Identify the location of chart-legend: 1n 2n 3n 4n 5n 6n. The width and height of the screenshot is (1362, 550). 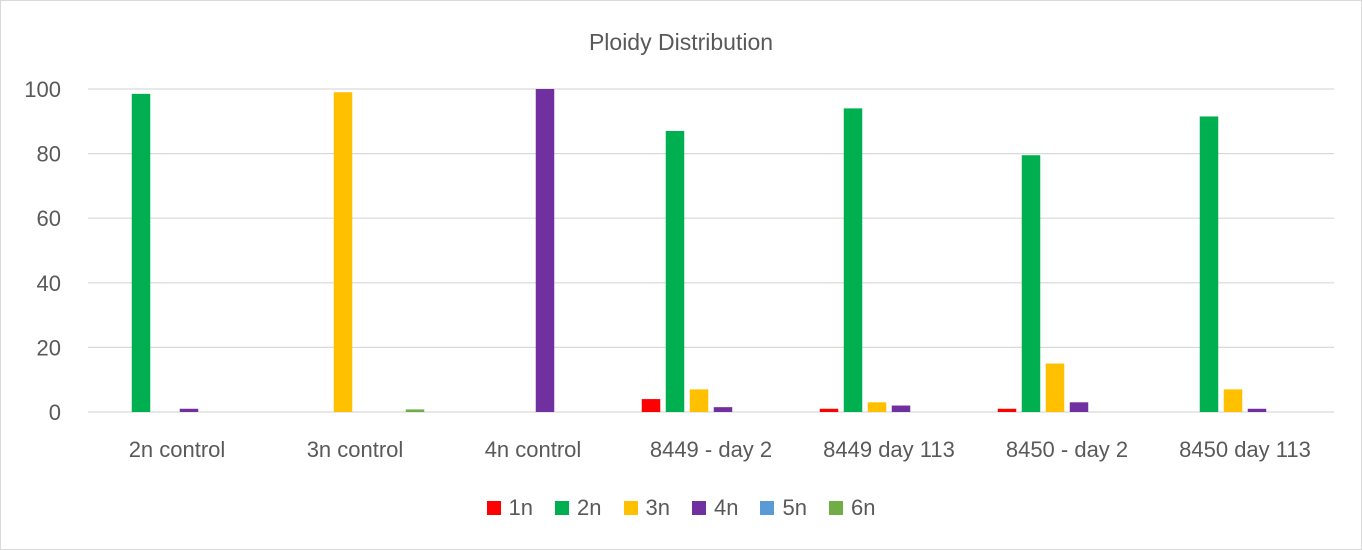
(681, 508).